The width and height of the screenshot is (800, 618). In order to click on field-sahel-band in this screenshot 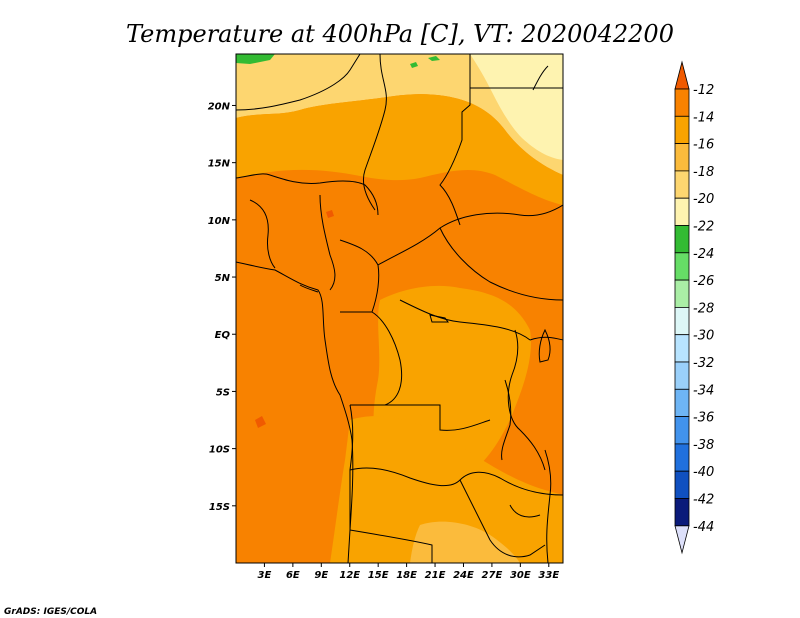, I will do `click(399, 149)`.